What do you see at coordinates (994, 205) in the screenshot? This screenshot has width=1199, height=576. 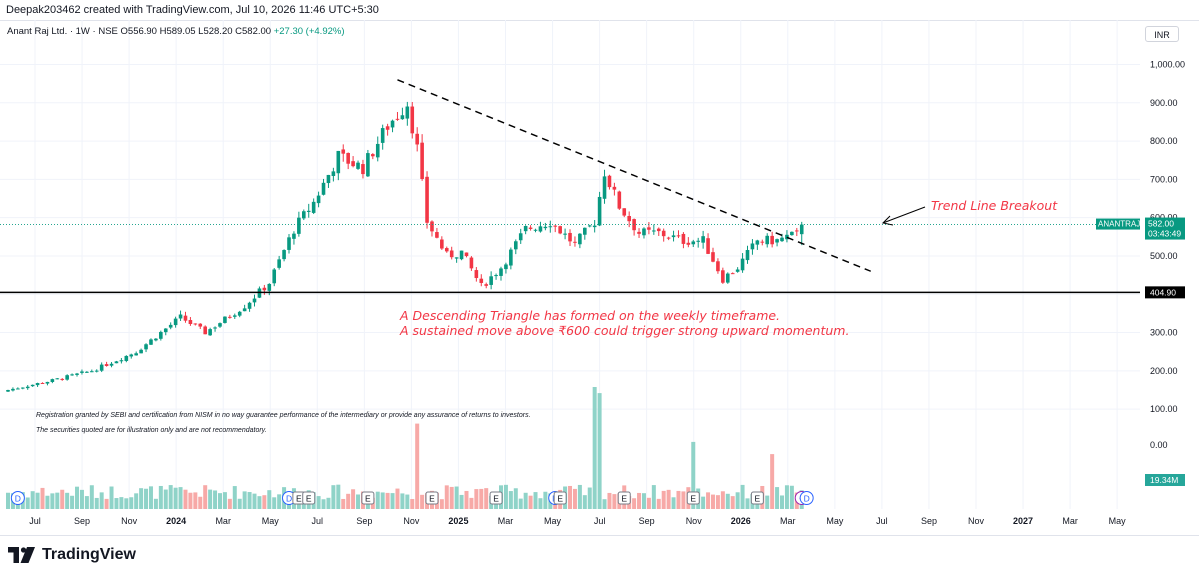 I see `breakout-label: Trend Line Breakout` at bounding box center [994, 205].